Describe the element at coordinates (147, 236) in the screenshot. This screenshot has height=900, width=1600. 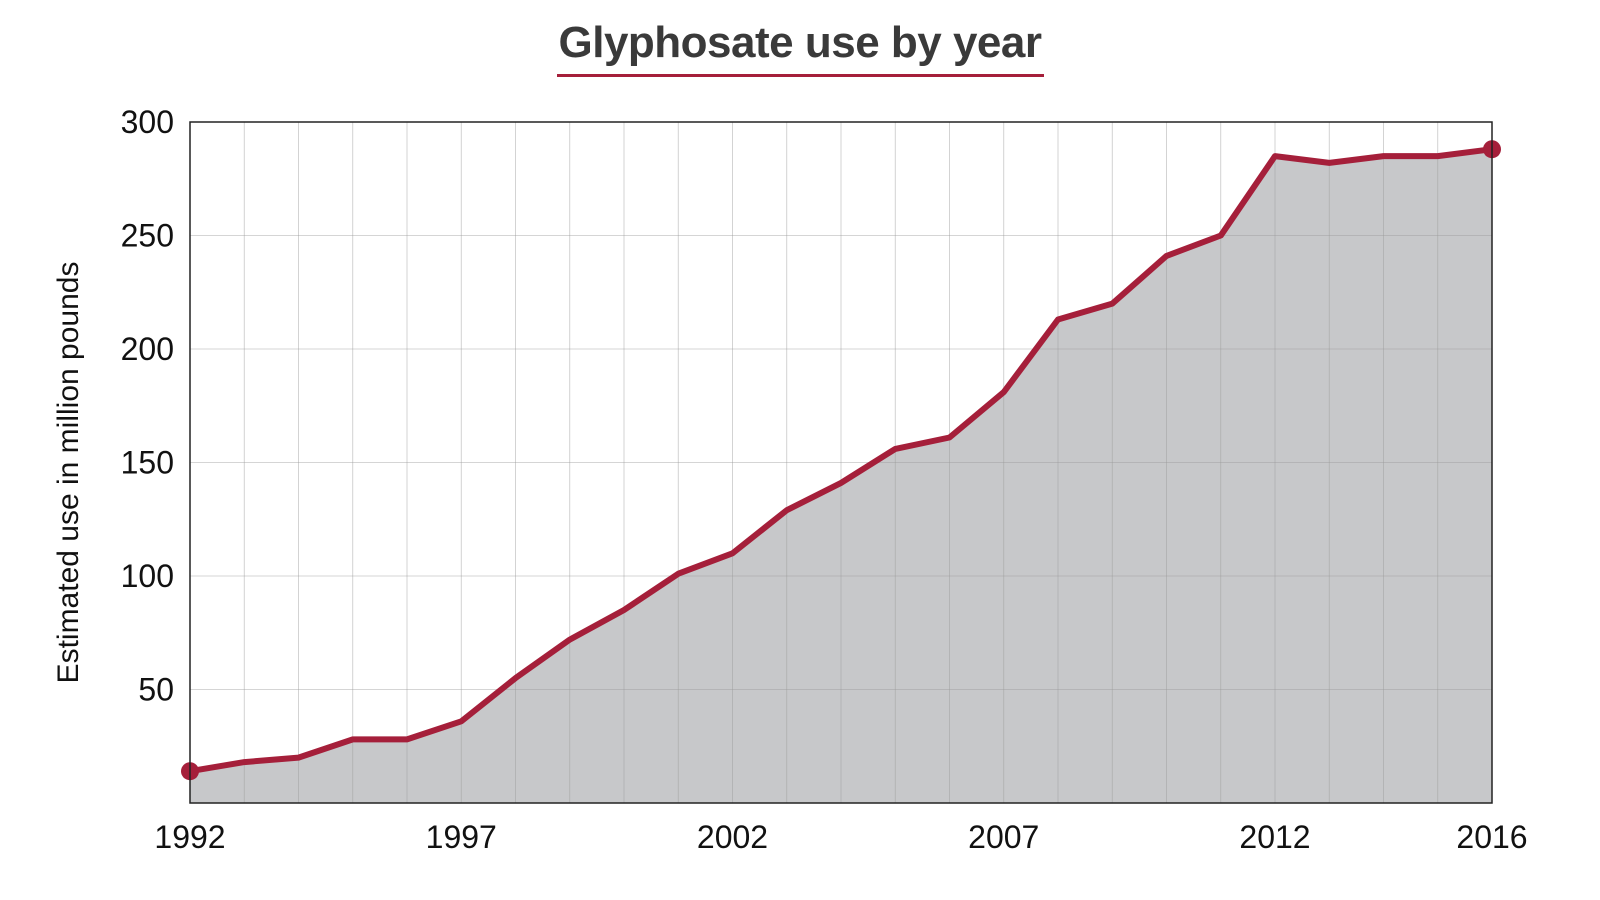
I see `y-tick-label: 250` at that location.